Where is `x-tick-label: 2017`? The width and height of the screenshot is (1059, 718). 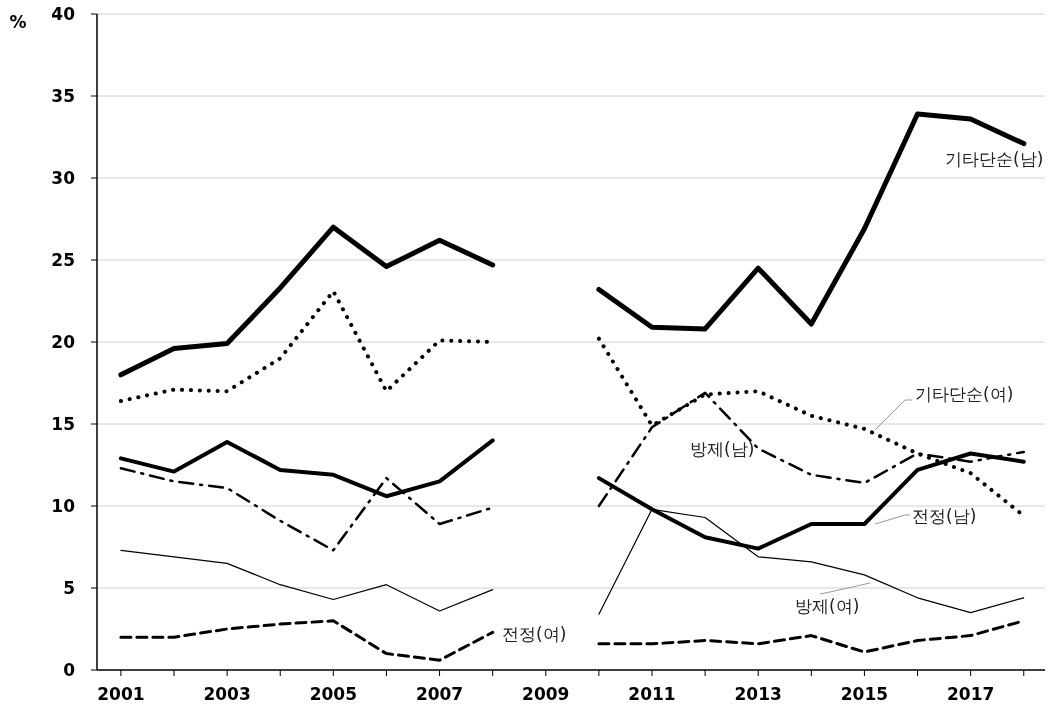
x-tick-label: 2017 is located at coordinates (970, 694).